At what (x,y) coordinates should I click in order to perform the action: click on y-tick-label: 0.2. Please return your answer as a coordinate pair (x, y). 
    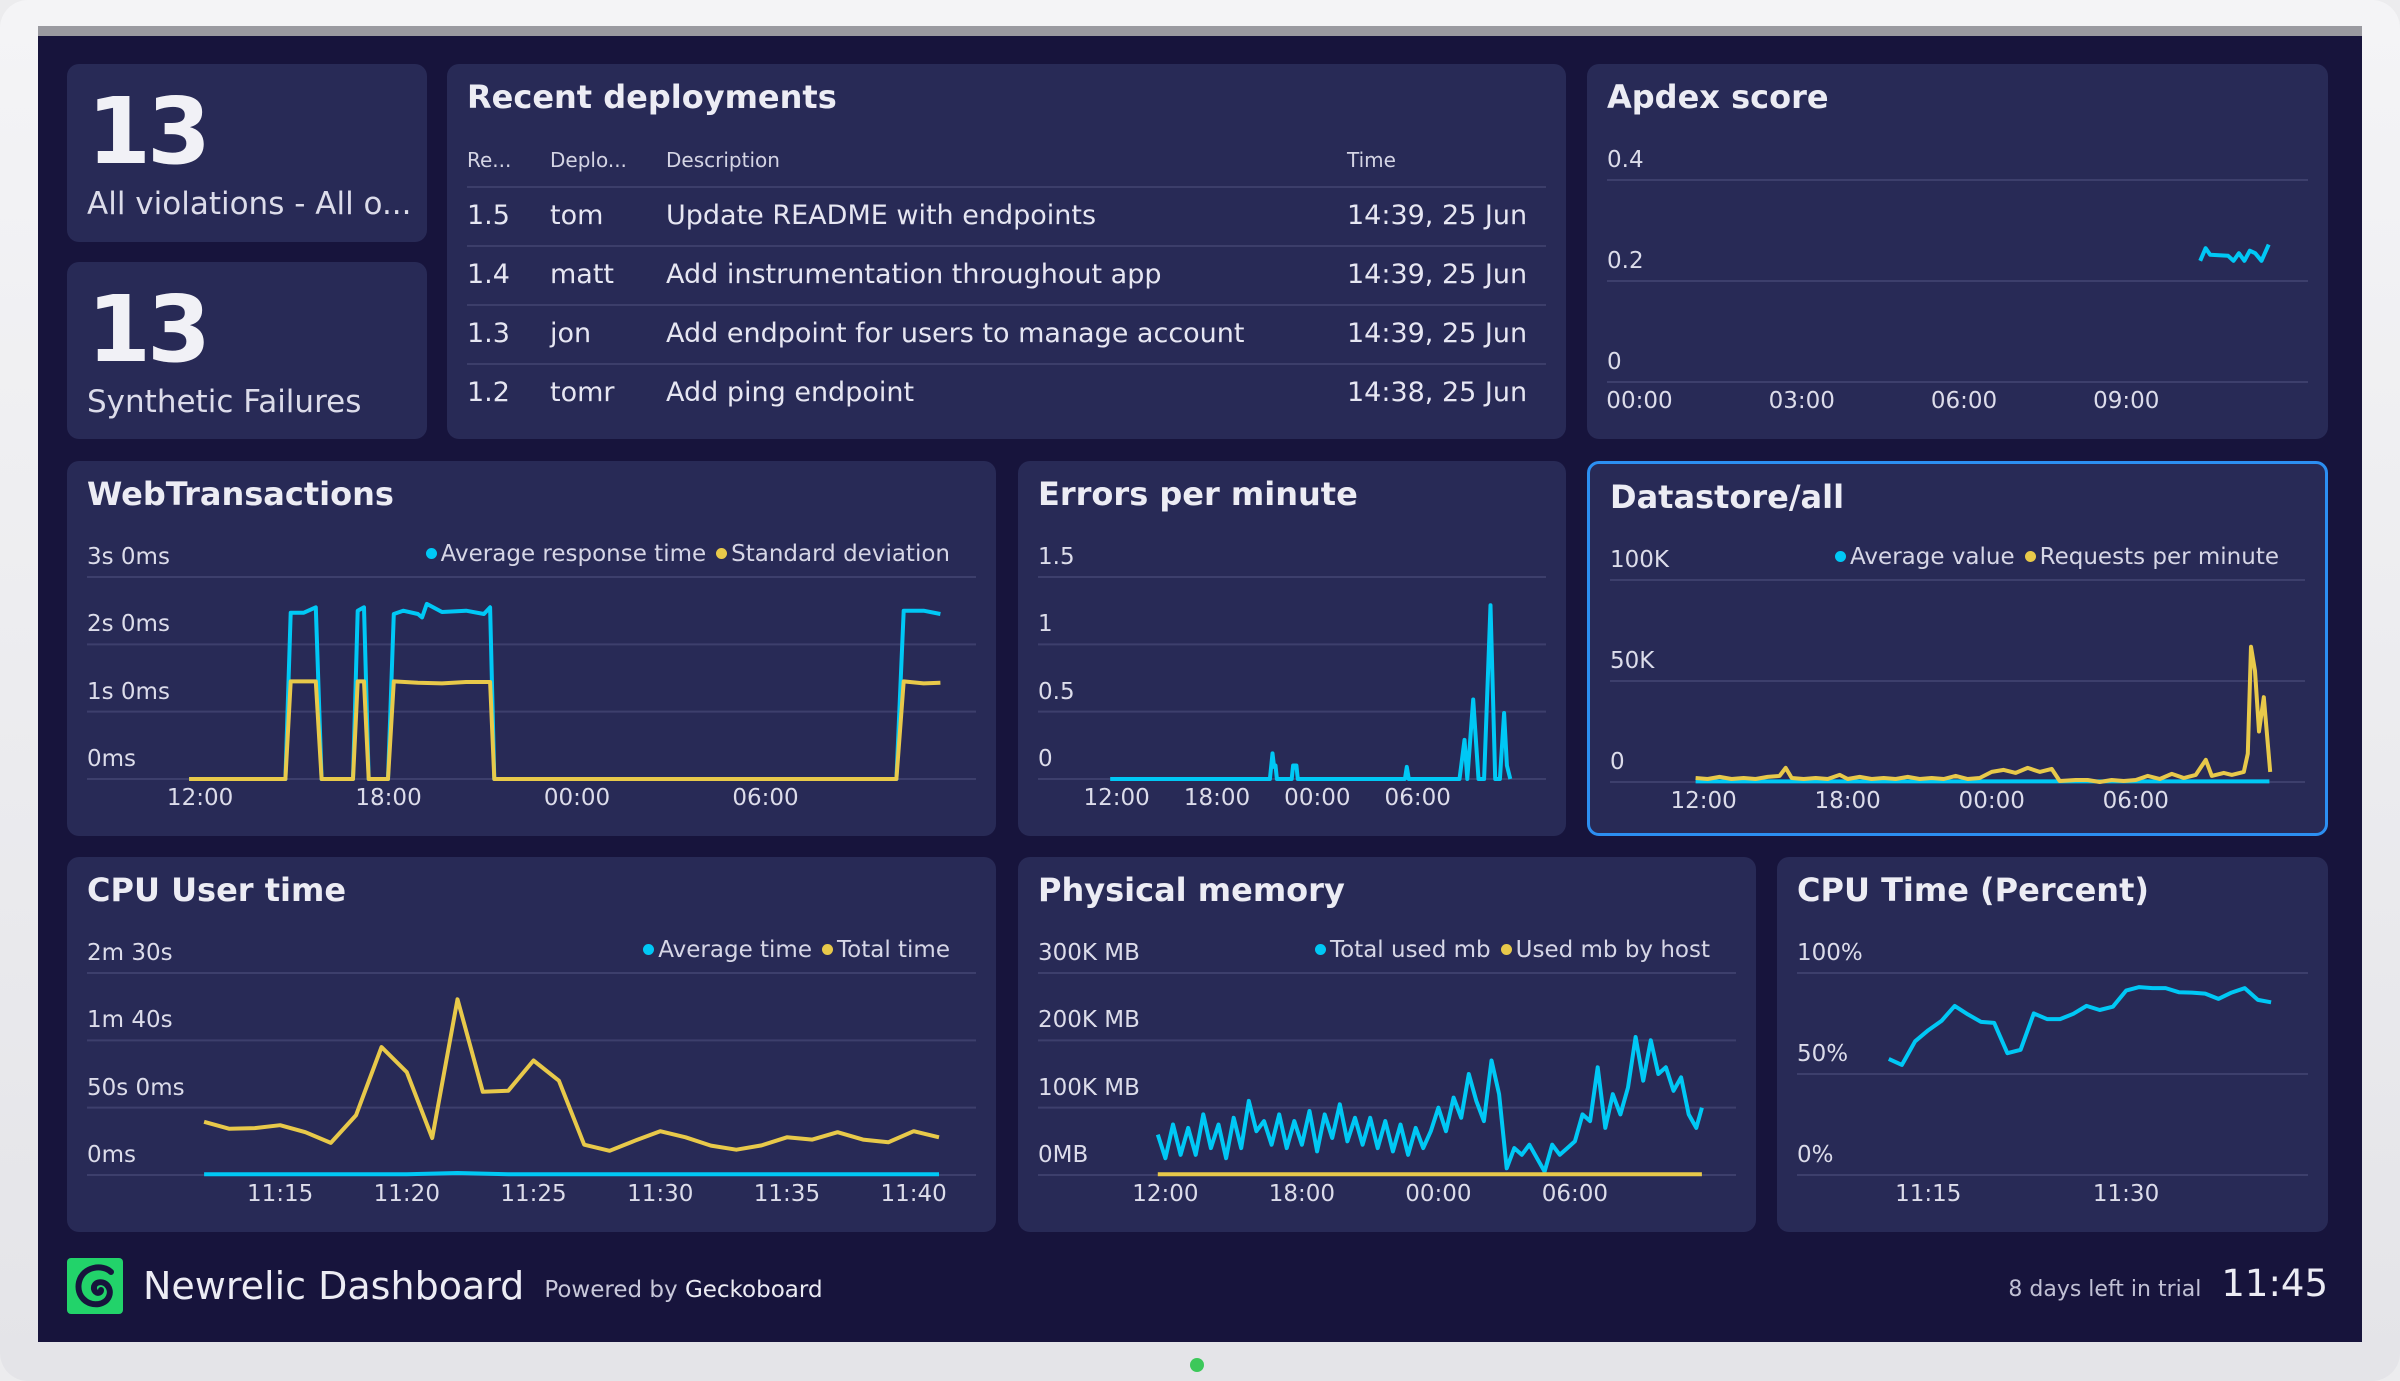
    Looking at the image, I should click on (1625, 261).